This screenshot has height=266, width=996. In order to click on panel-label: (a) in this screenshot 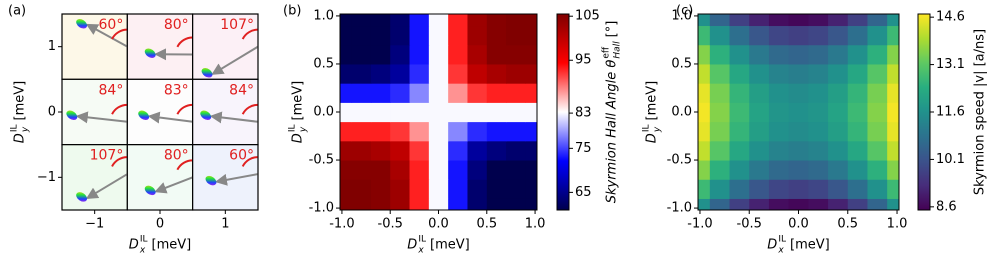, I will do `click(17, 11)`.